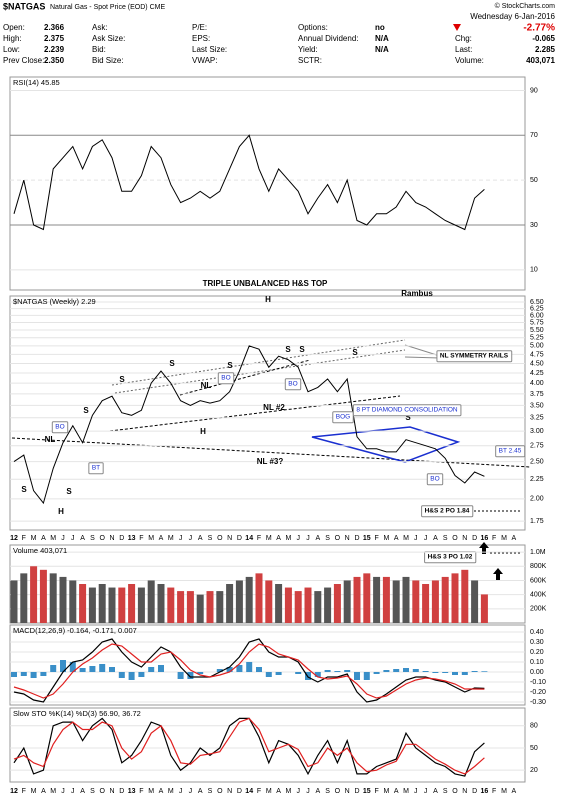 This screenshot has width=563, height=805. Describe the element at coordinates (447, 511) in the screenshot. I see `annotation: H&S 2 PO 1.84` at that location.